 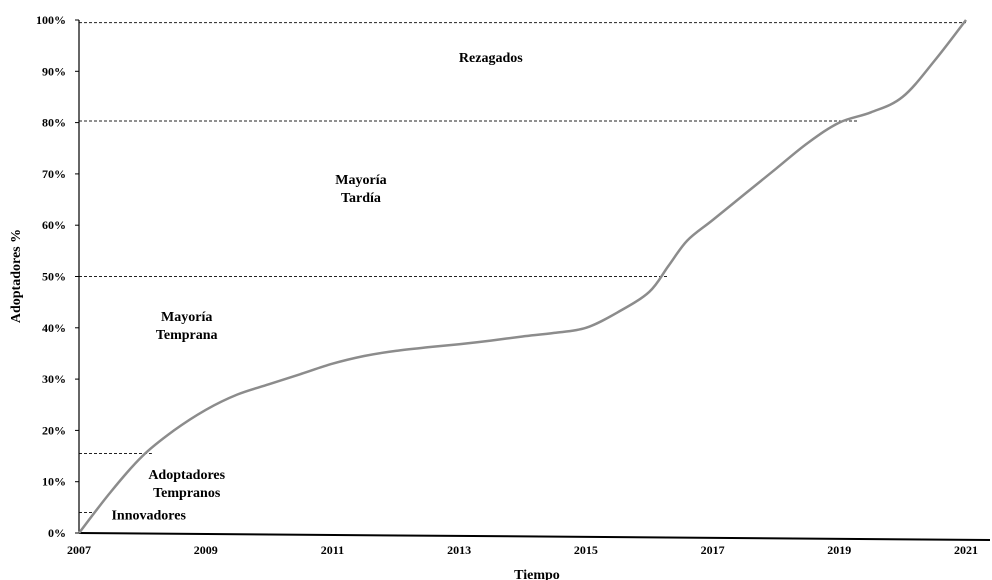 What do you see at coordinates (361, 198) in the screenshot?
I see `annotation-line: Tardía` at bounding box center [361, 198].